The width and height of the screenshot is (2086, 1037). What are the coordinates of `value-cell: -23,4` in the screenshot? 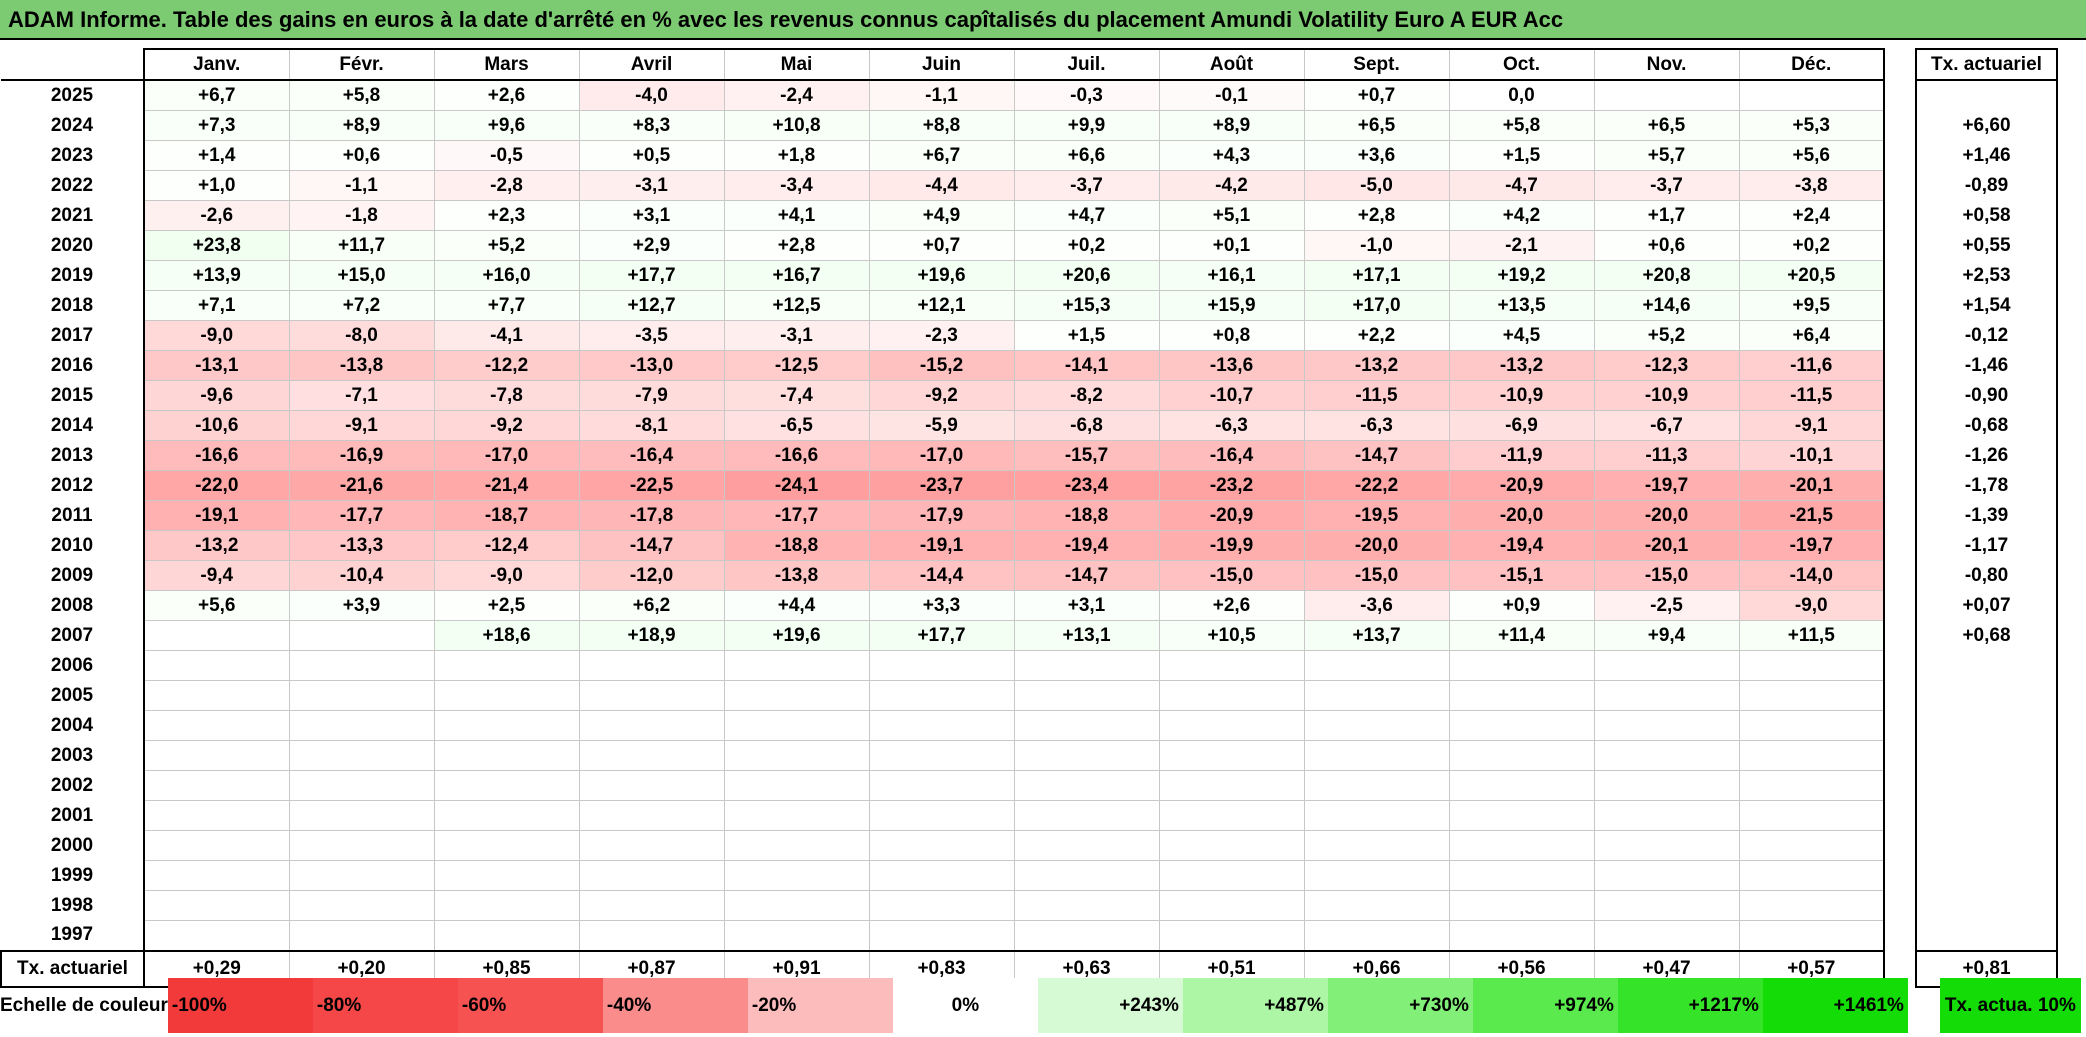 It's located at (1086, 485).